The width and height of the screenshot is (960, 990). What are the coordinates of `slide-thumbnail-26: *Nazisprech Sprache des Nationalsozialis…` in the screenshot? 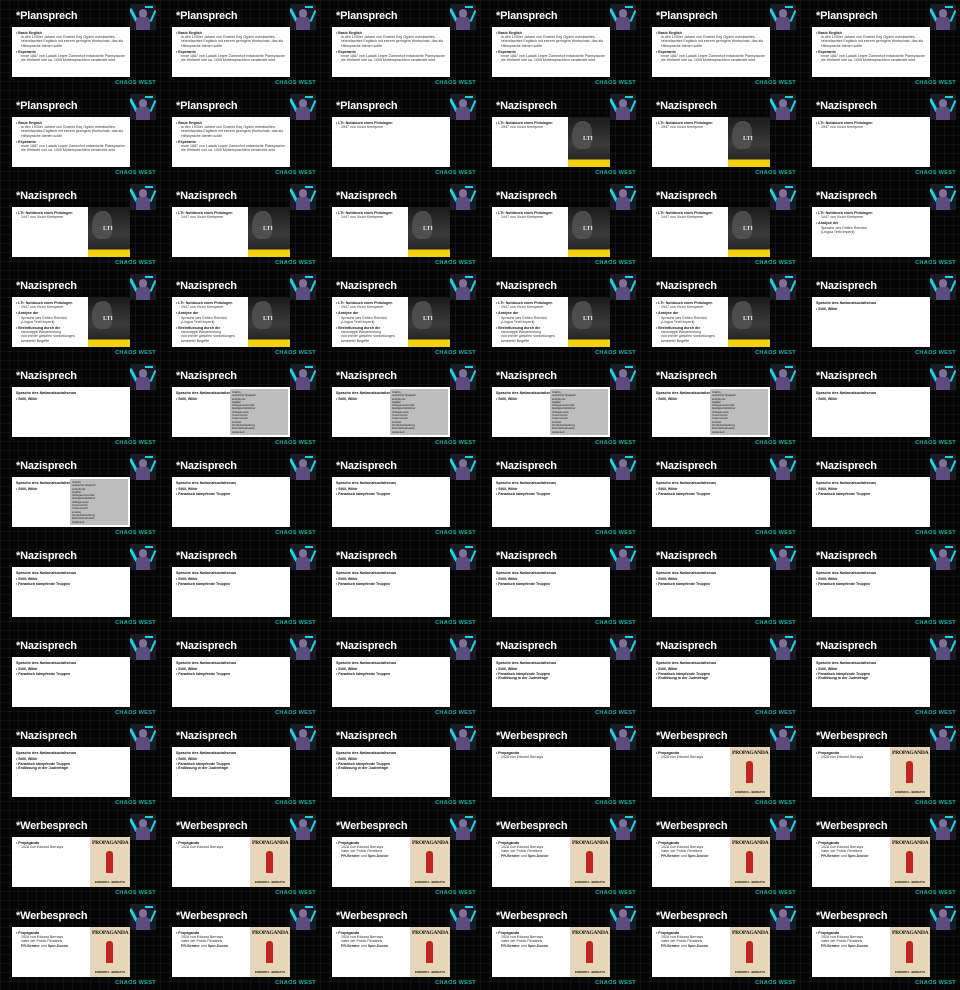 It's located at (240, 405).